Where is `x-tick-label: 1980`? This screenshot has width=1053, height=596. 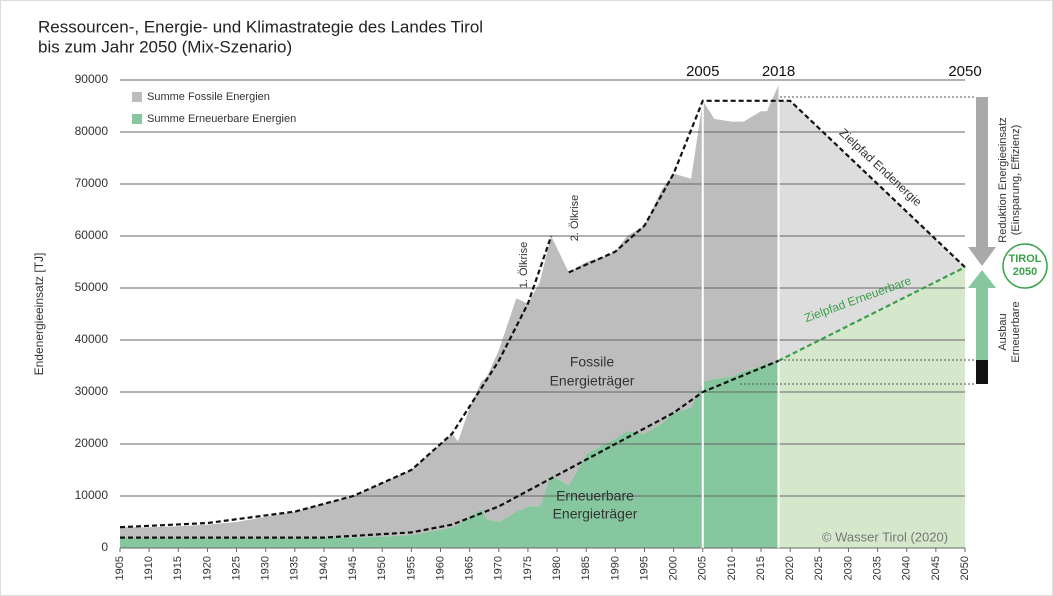
x-tick-label: 1980 is located at coordinates (557, 568).